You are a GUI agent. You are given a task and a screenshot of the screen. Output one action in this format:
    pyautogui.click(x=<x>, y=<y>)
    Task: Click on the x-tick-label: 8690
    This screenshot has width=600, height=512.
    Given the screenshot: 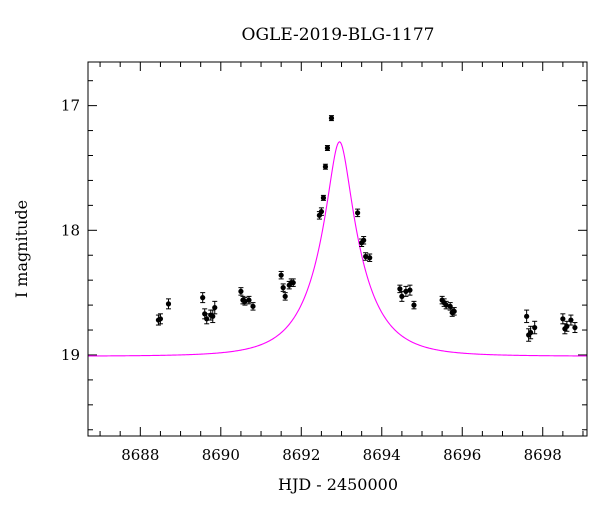 What is the action you would take?
    pyautogui.click(x=221, y=455)
    